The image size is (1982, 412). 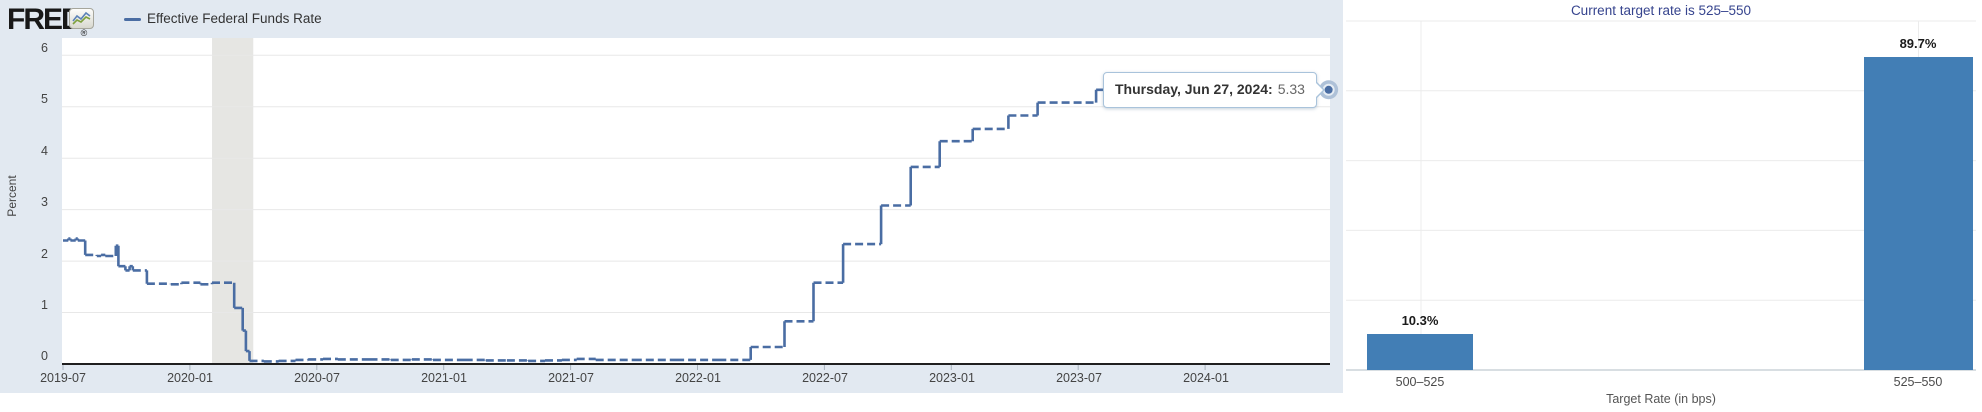 What do you see at coordinates (571, 378) in the screenshot?
I see `x-tick-label: 2021-07` at bounding box center [571, 378].